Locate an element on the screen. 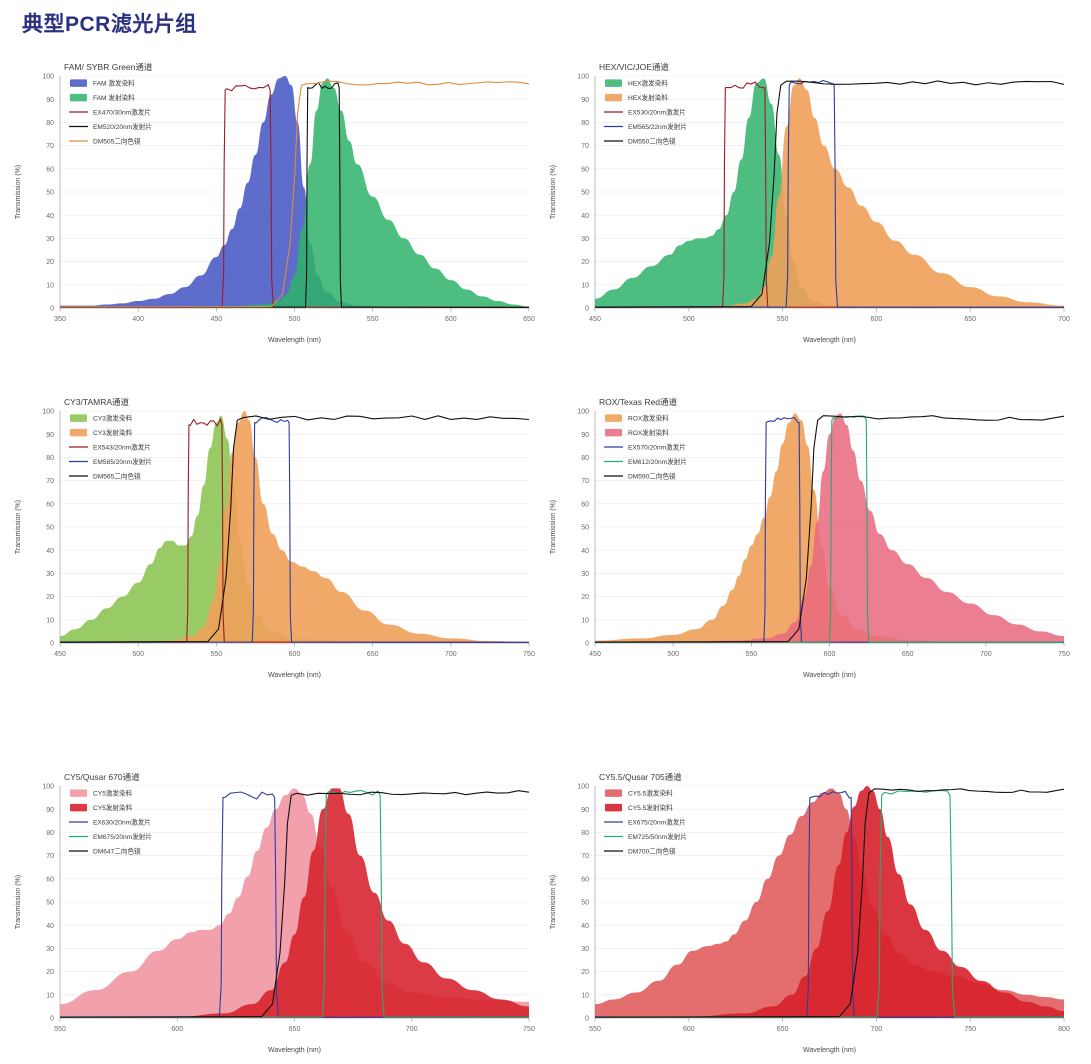  legend-item: HEX激发染料 is located at coordinates (636, 83).